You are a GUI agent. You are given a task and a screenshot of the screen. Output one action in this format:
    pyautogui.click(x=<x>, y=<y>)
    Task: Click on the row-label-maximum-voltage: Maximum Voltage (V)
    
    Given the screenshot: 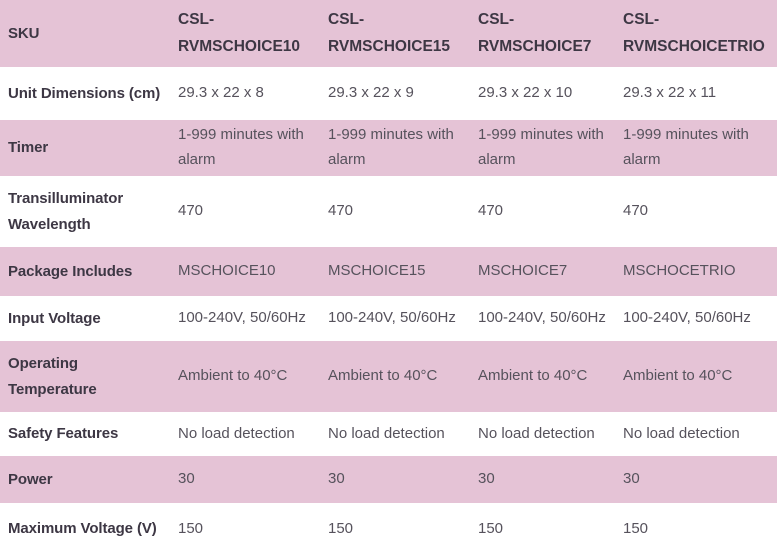 What is the action you would take?
    pyautogui.click(x=82, y=529)
    